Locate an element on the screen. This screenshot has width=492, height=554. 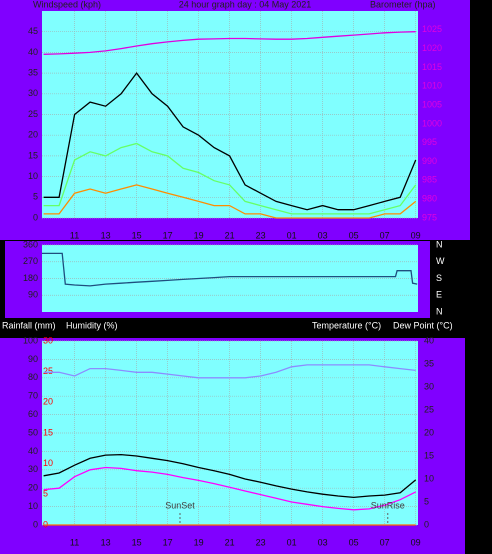
y2-tick-label: 20 is located at coordinates (429, 432).